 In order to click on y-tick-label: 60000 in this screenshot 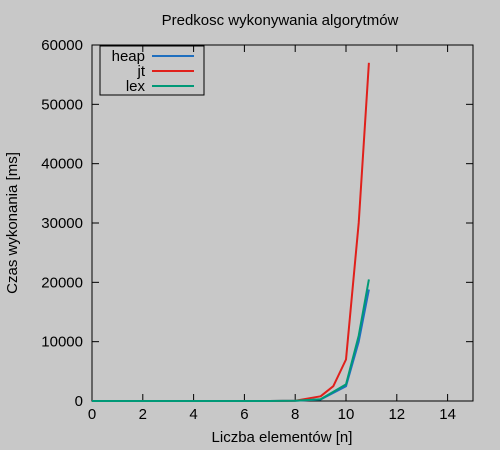, I will do `click(62, 45)`.